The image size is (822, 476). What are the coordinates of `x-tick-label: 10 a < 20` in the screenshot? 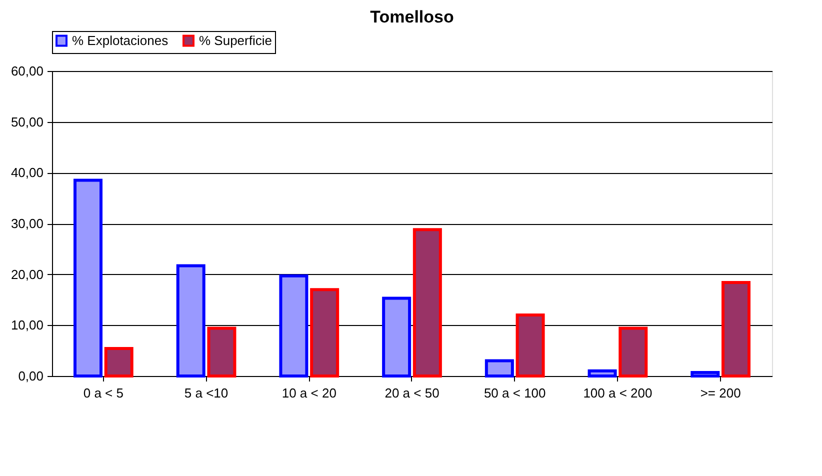 It's located at (309, 393).